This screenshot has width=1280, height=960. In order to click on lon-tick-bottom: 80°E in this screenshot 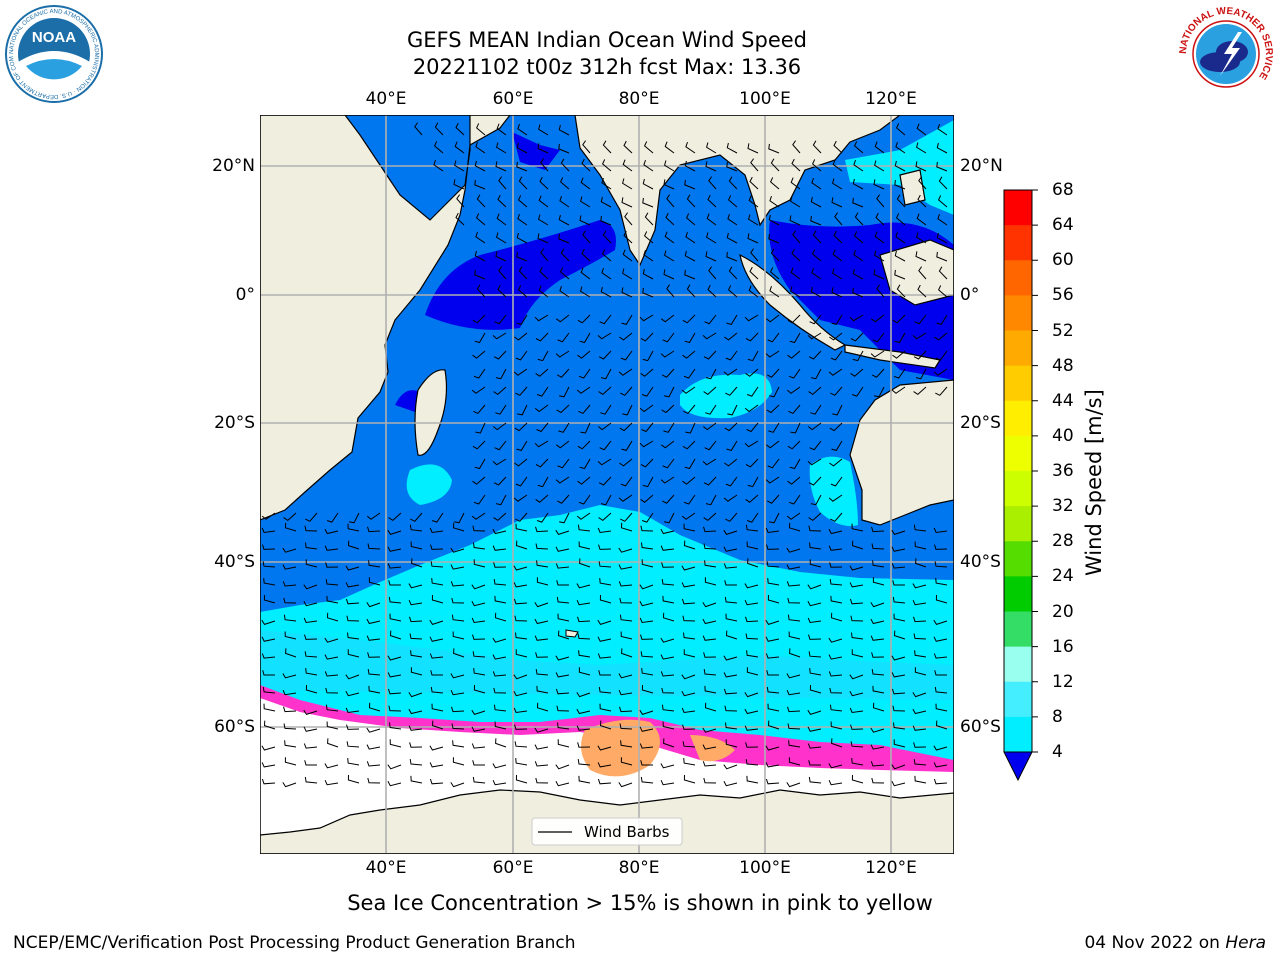, I will do `click(639, 868)`.